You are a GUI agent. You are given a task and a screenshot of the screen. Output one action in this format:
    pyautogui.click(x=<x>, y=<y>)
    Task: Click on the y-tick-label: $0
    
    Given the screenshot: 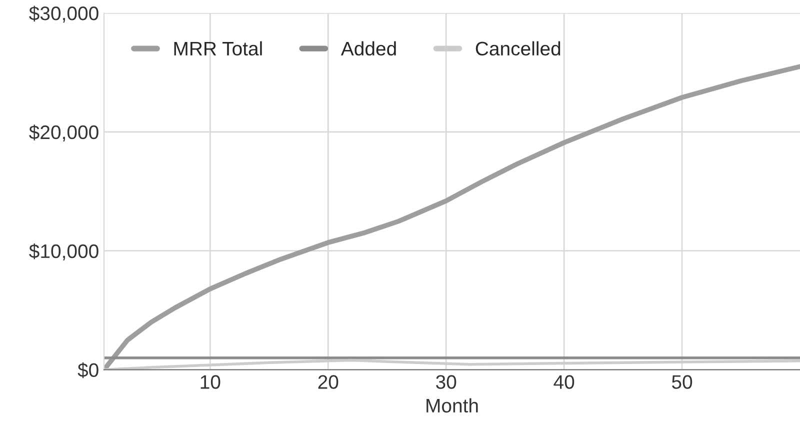 What is the action you would take?
    pyautogui.click(x=88, y=370)
    